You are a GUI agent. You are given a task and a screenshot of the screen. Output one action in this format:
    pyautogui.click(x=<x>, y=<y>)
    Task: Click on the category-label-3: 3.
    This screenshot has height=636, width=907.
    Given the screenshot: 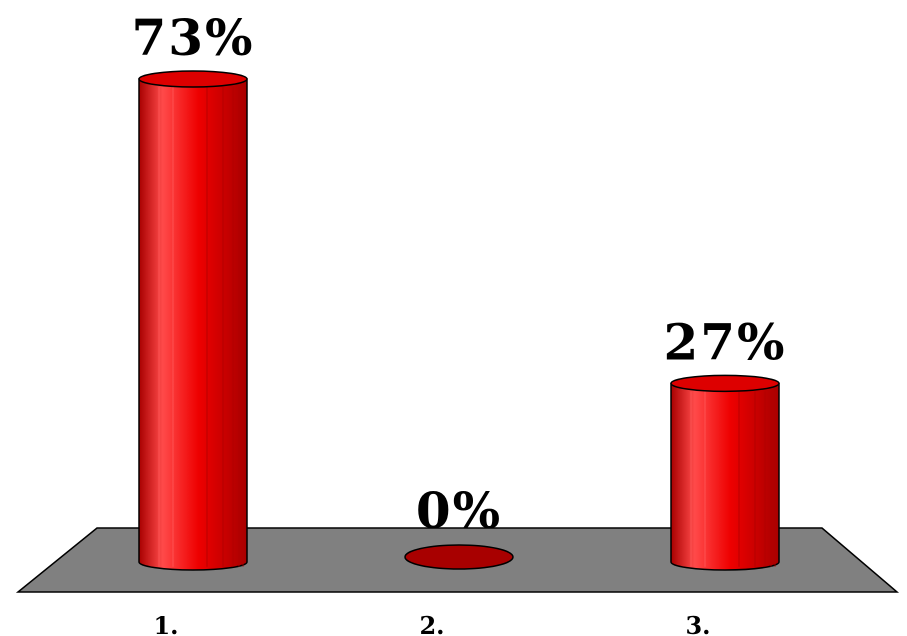 What is the action you would take?
    pyautogui.click(x=697, y=623)
    